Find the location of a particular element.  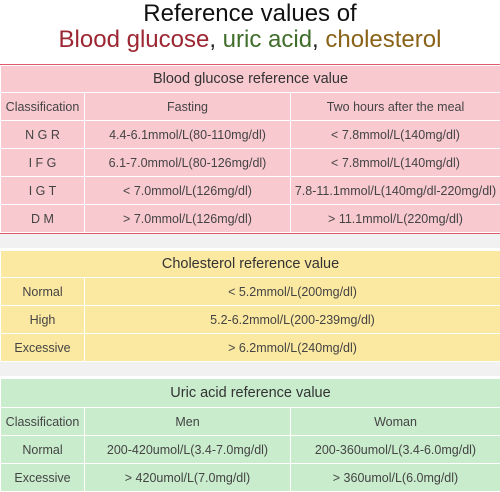

cholesterol-heading: Cholesterol reference value is located at coordinates (250, 264).